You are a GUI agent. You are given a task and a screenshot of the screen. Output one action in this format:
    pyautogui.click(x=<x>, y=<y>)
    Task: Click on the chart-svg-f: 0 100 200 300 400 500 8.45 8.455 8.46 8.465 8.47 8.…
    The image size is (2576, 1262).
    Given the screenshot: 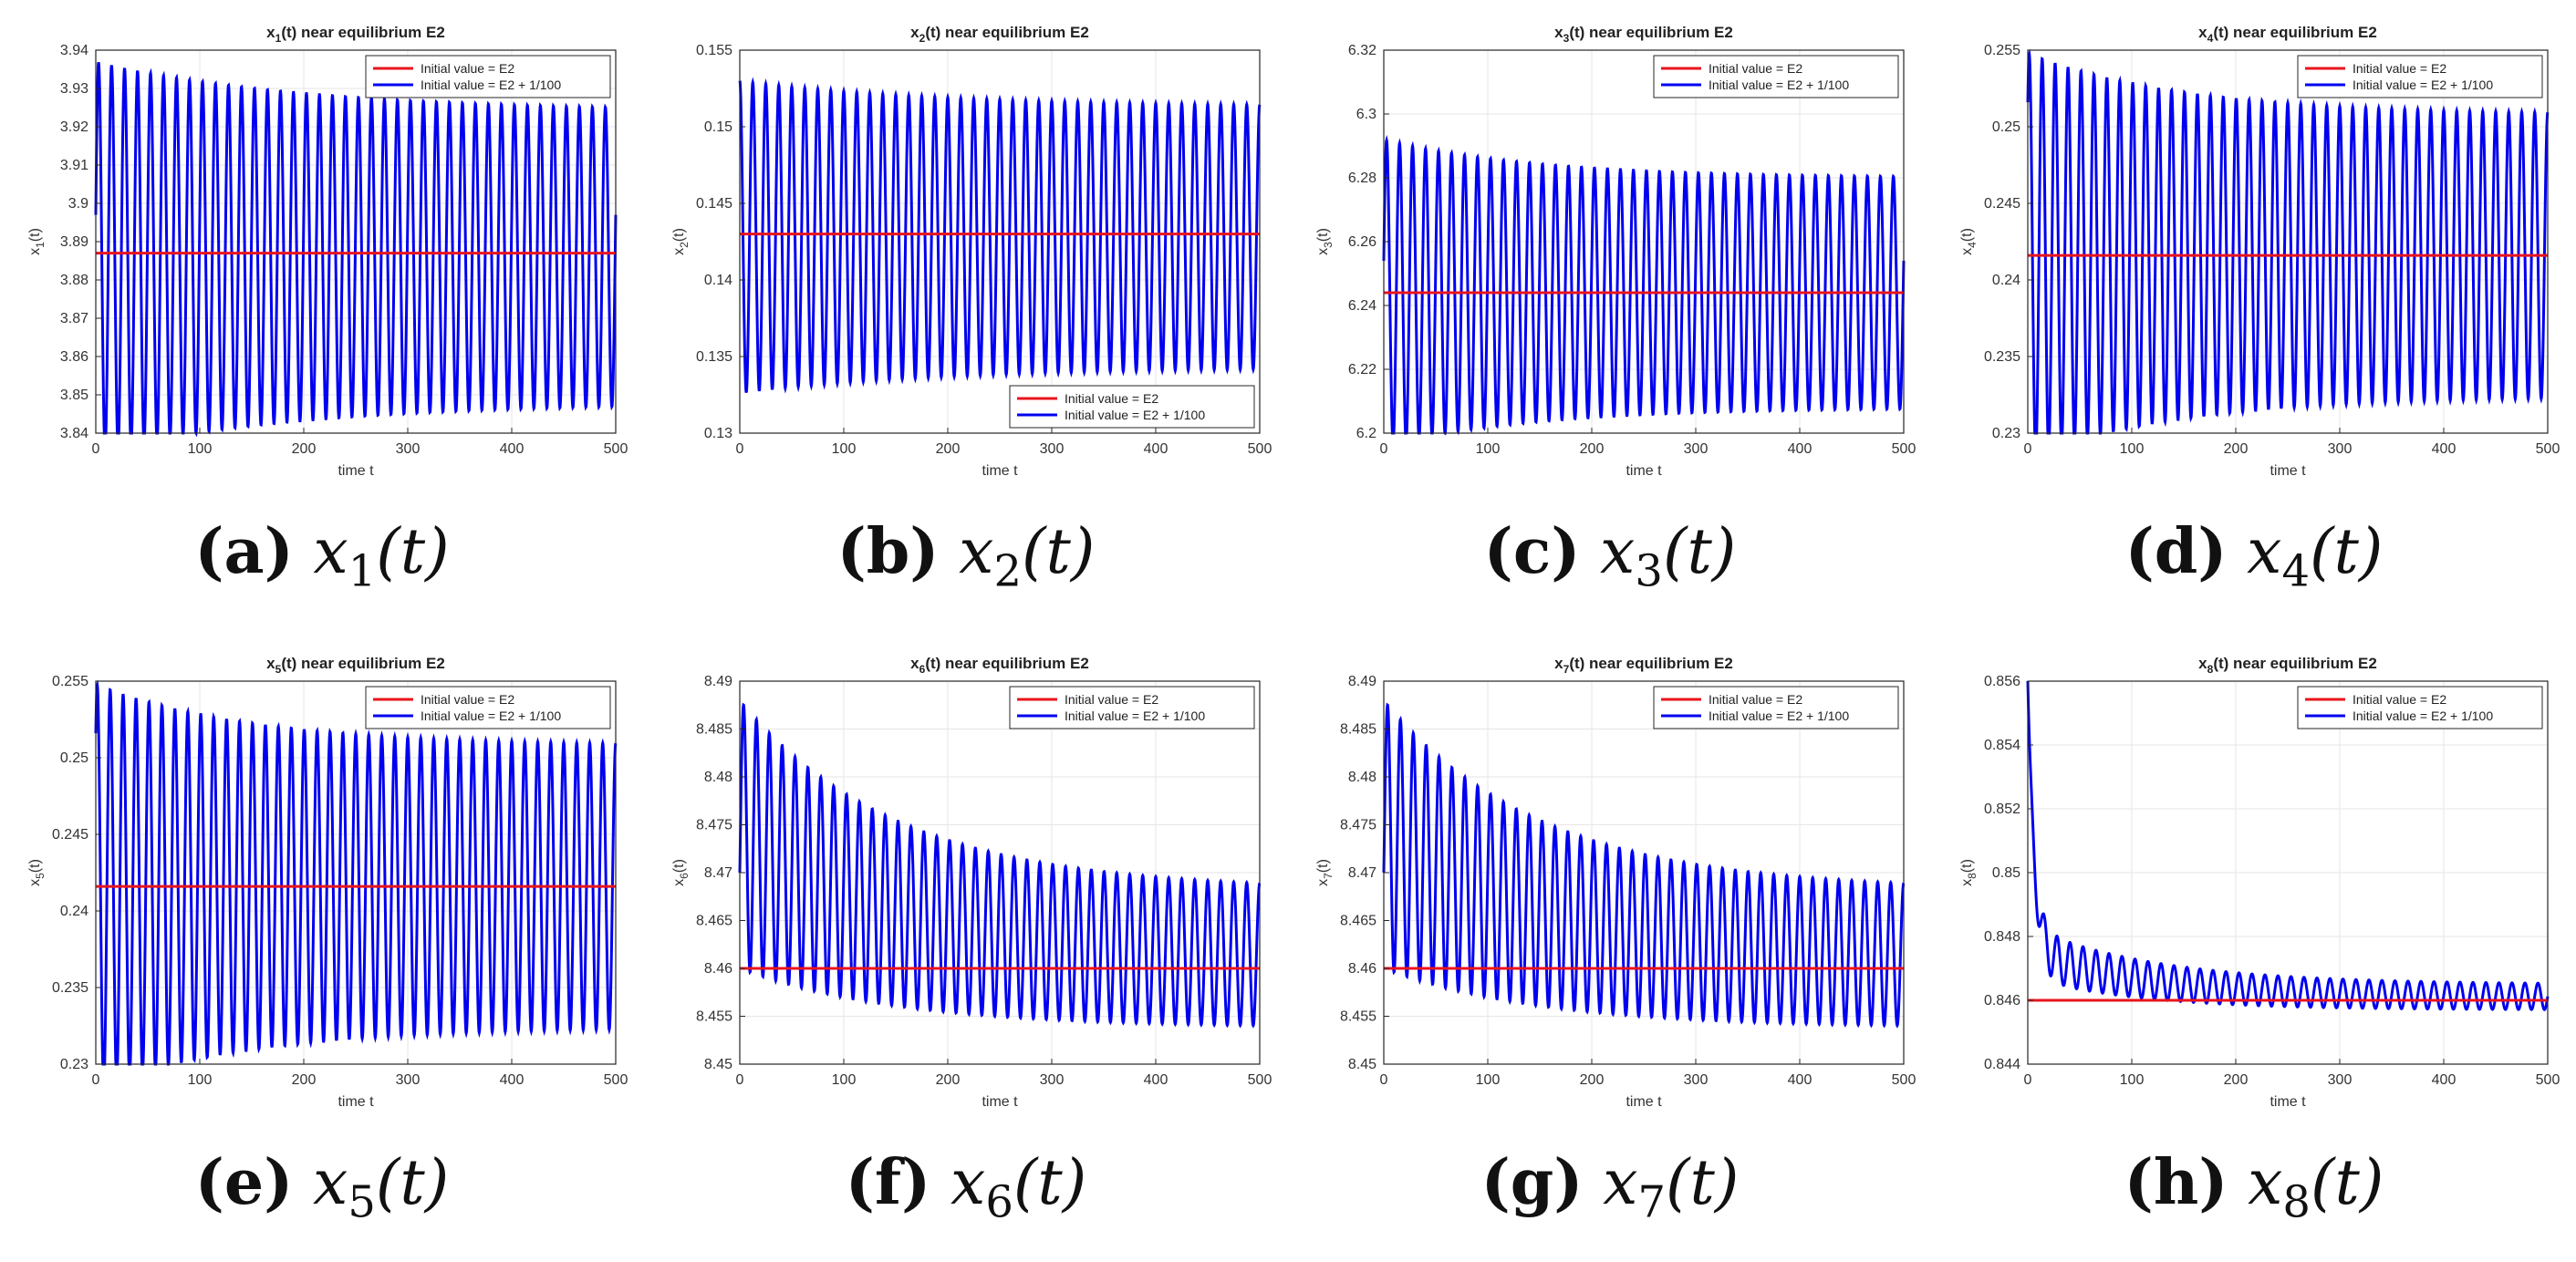 What is the action you would take?
    pyautogui.click(x=971, y=882)
    